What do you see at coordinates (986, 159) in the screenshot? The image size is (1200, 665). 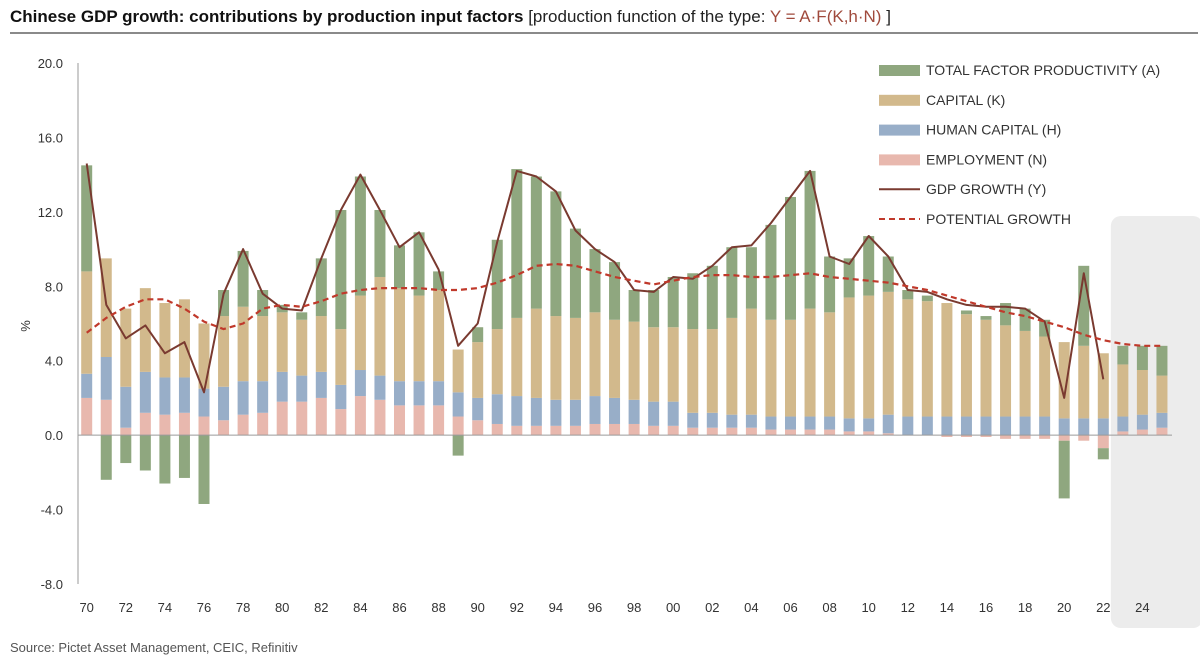 I see `legend-label: EMPLOYMENT (N)` at bounding box center [986, 159].